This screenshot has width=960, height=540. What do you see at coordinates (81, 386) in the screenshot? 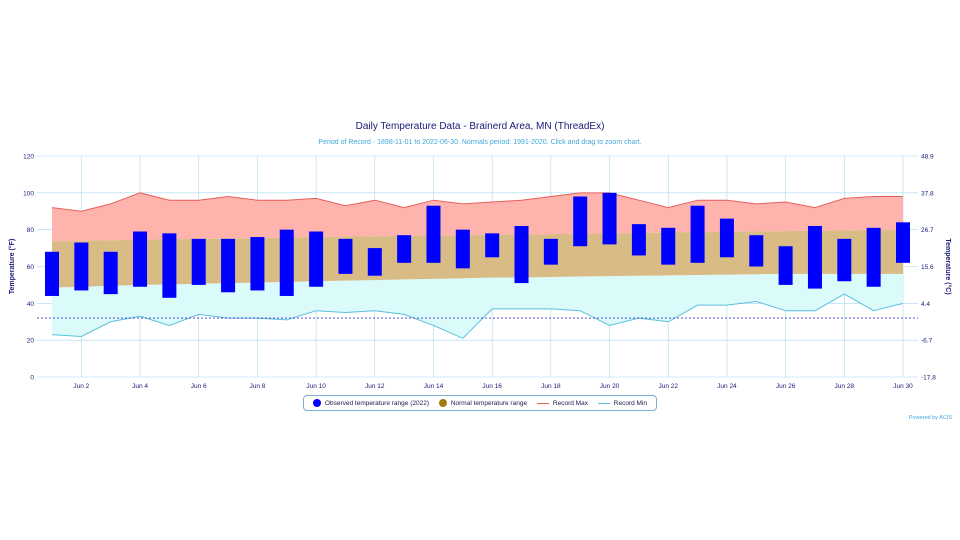
I see `x-tick-label: Jun 2` at bounding box center [81, 386].